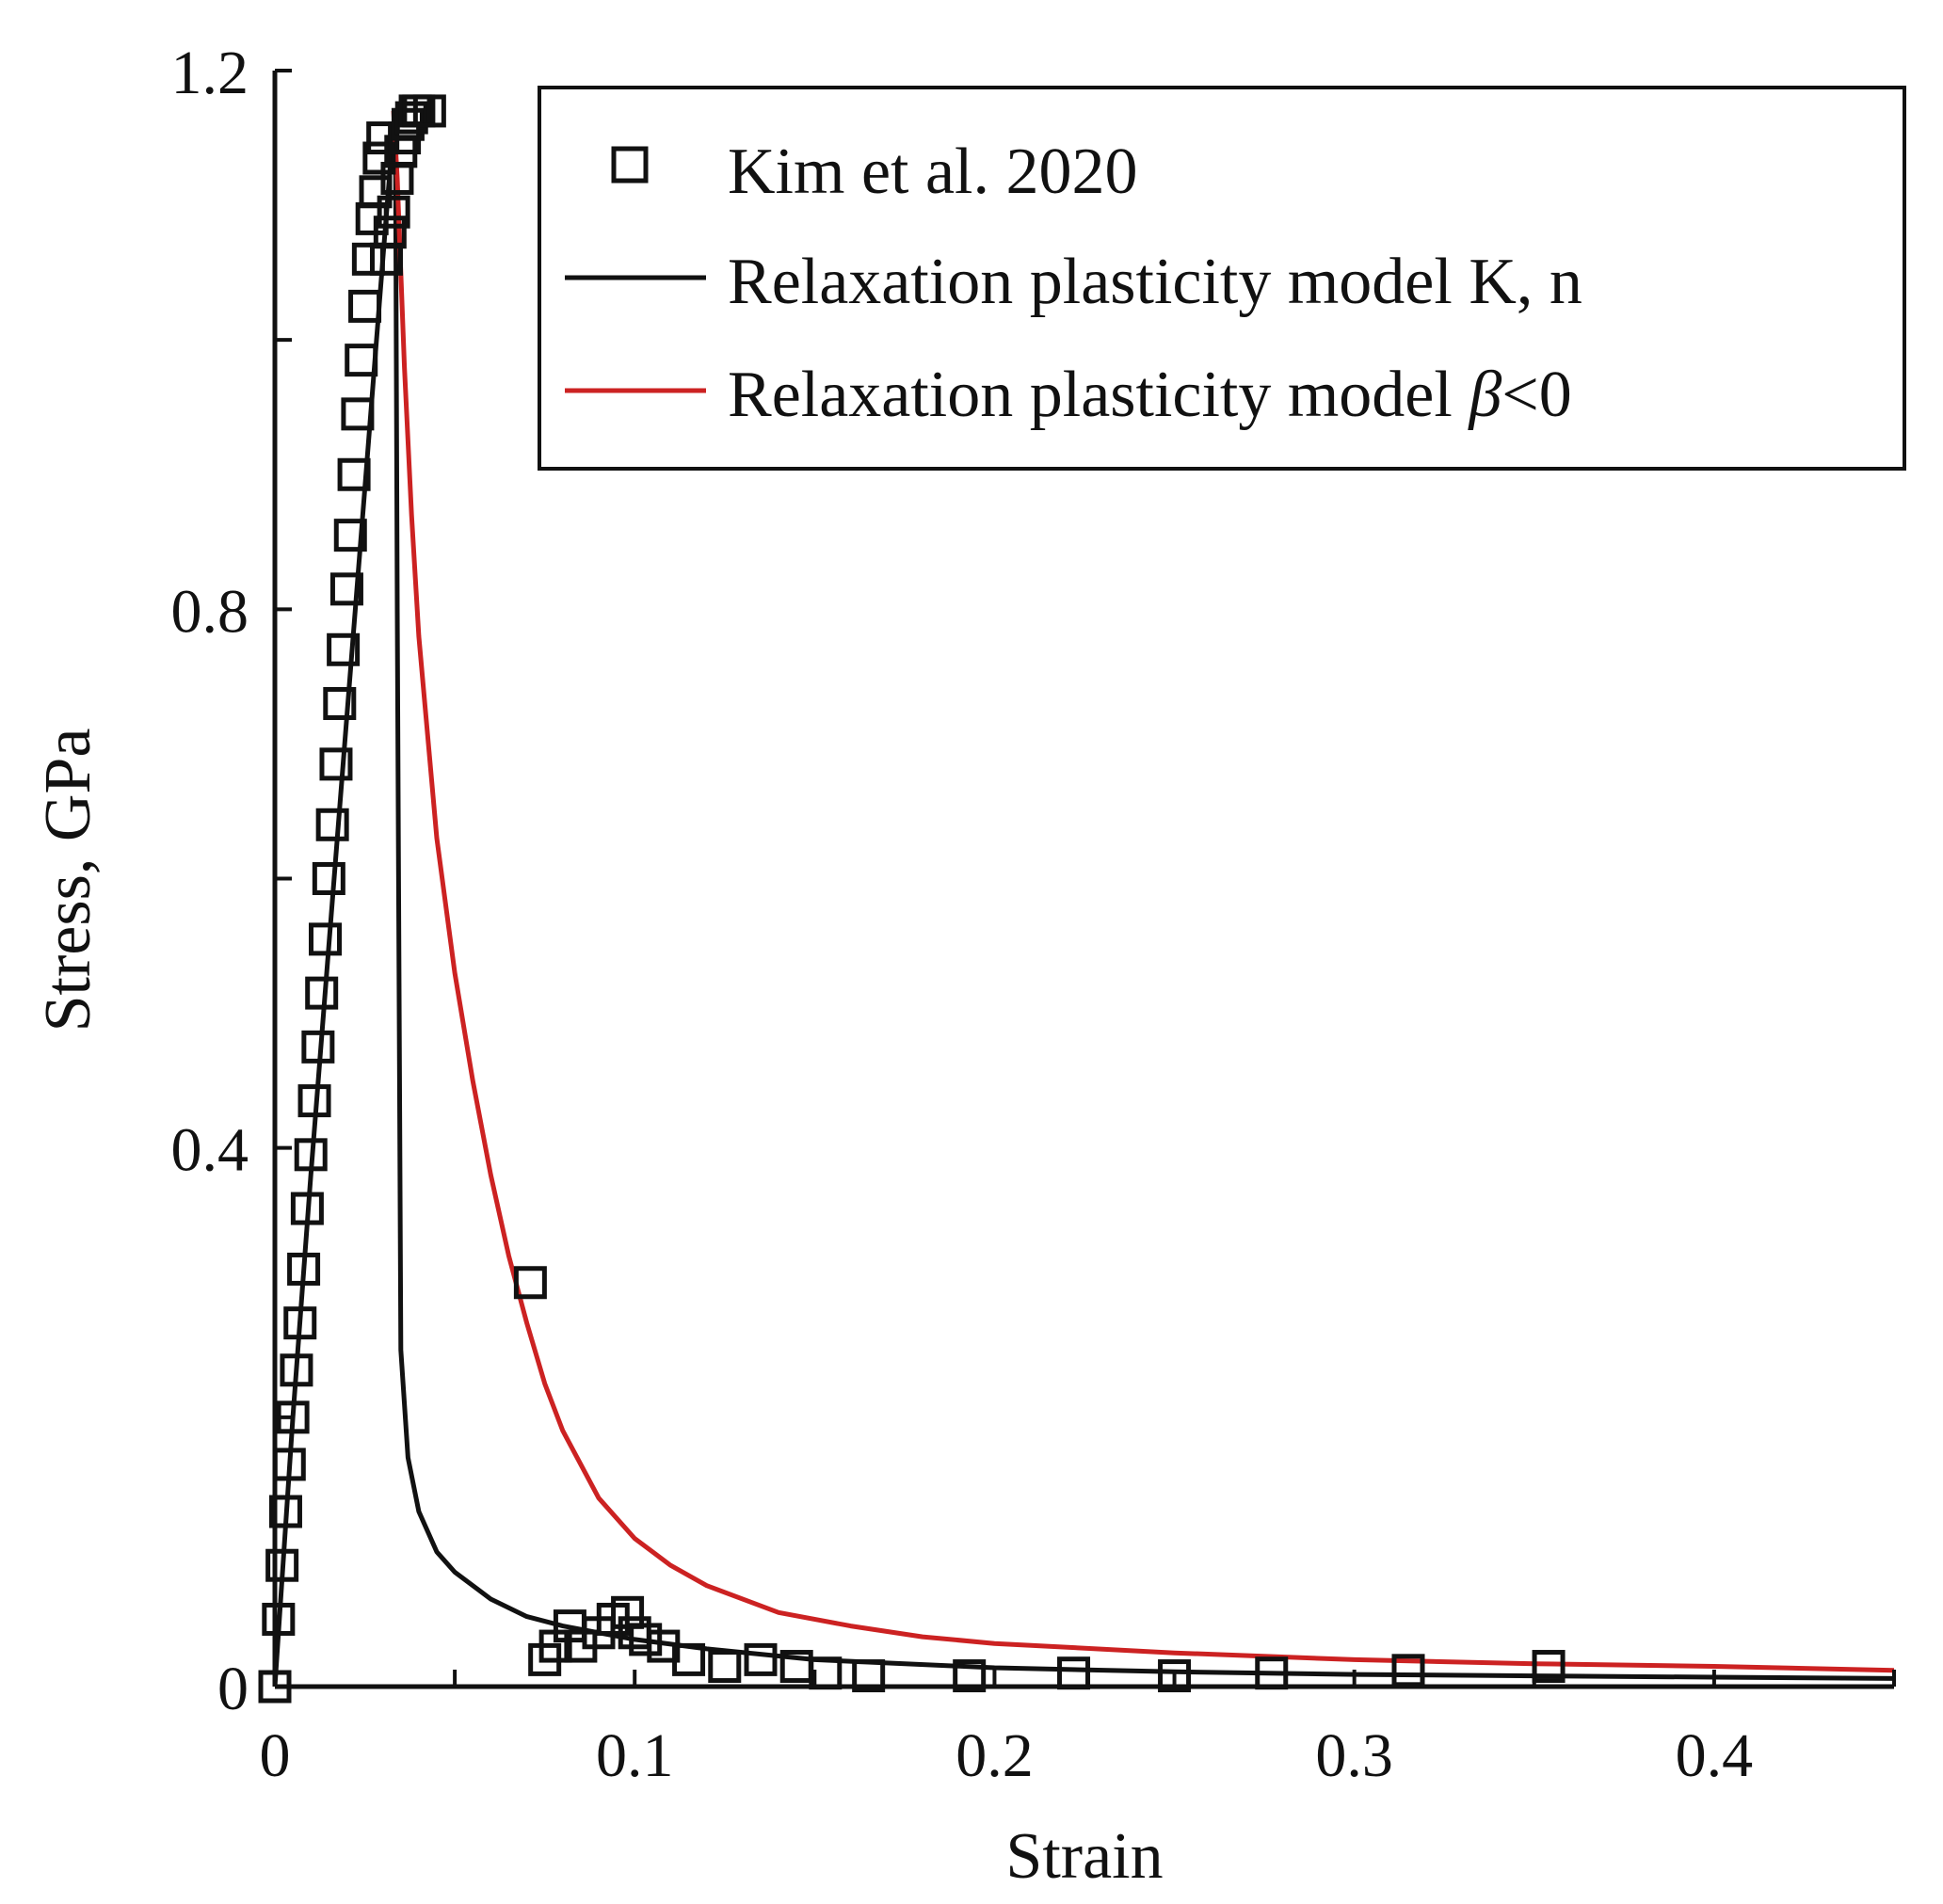 The image size is (1943, 1904). I want to click on x-tick-label: 0, so click(275, 1755).